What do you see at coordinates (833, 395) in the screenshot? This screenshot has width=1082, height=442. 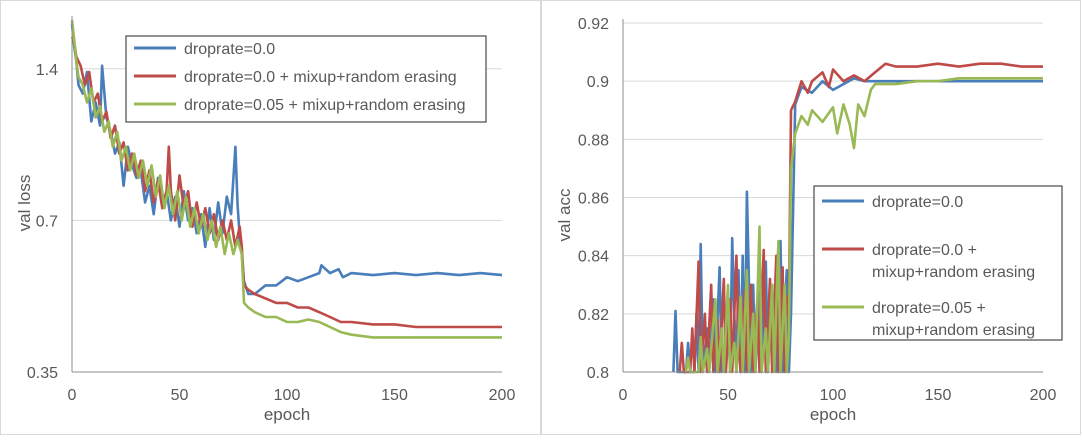 I see `acc-x-tick-label: 100` at bounding box center [833, 395].